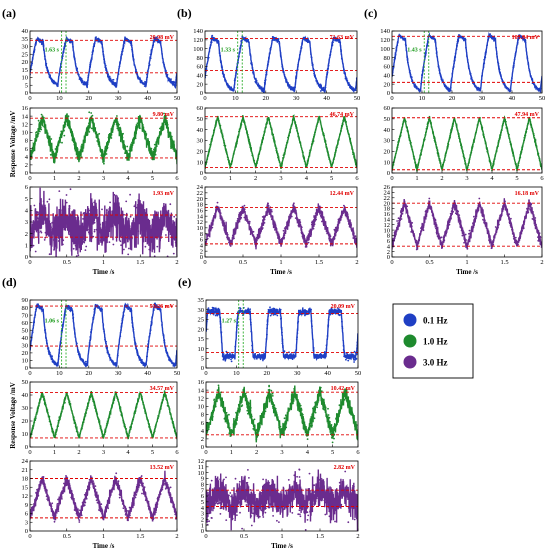 This screenshot has height=555, width=550. I want to click on y-tick-label: 50, so click(387, 119).